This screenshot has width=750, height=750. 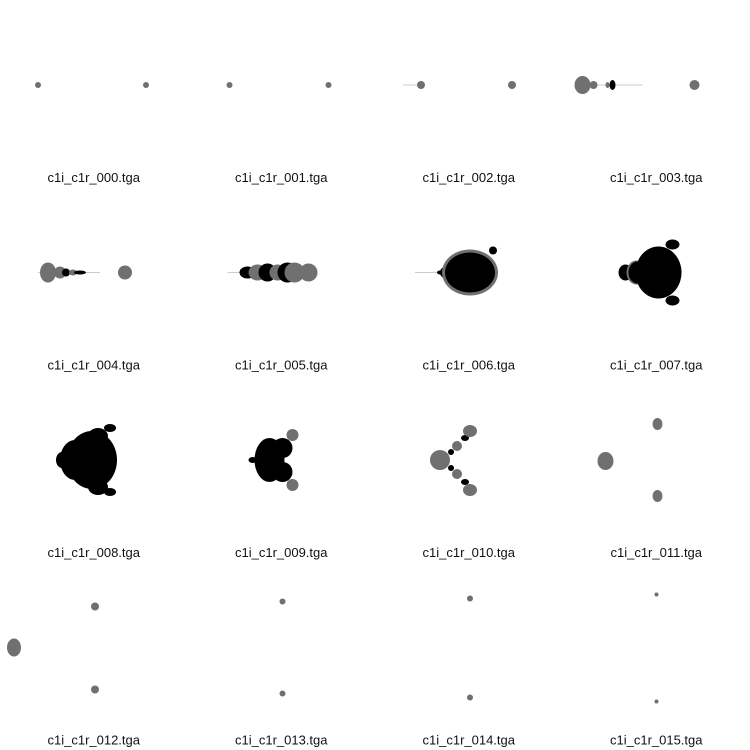 I want to click on file-item: c1i_c1r_005.tga, so click(x=278, y=317).